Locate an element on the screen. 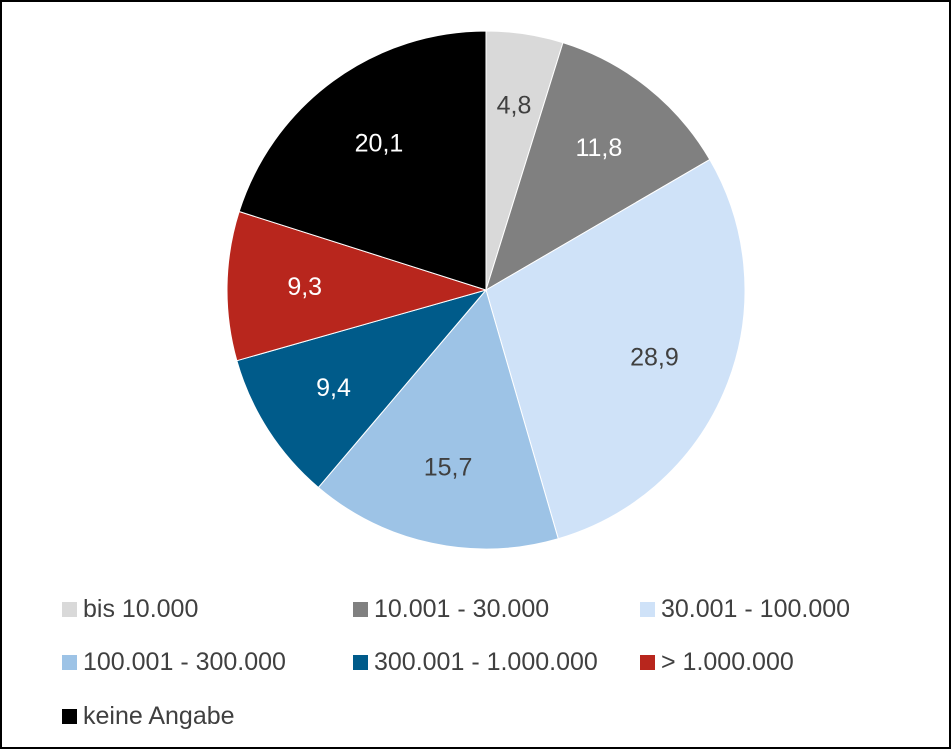 The width and height of the screenshot is (951, 749). legend-item: 10.001 - 30.000 is located at coordinates (451, 609).